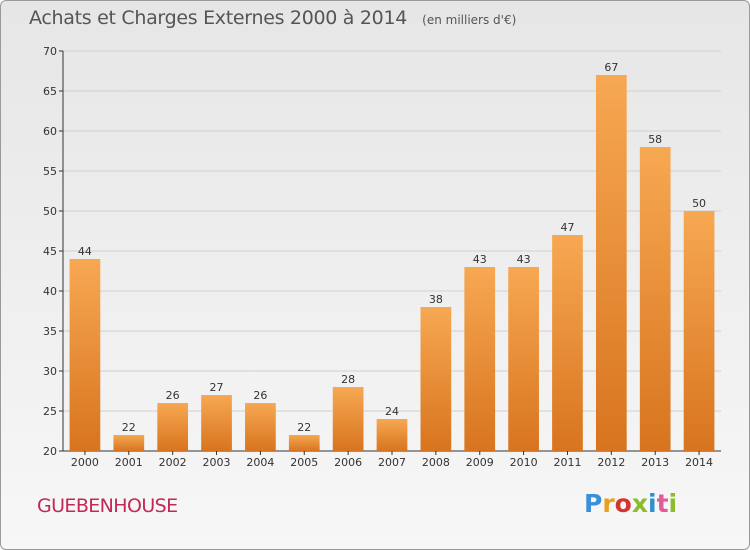  What do you see at coordinates (662, 503) in the screenshot?
I see `logo-letter: t` at bounding box center [662, 503].